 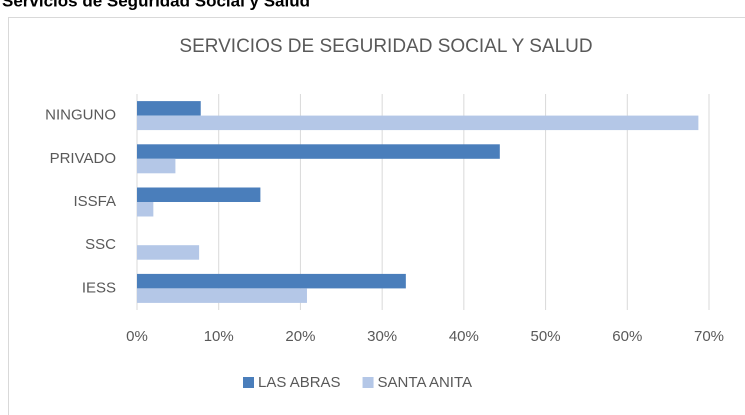 I want to click on y-tick-label: ISSFA, so click(x=94, y=201).